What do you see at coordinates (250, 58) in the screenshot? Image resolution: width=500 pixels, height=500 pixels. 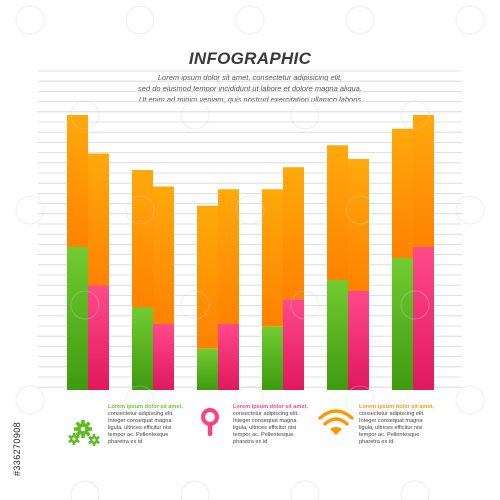 I see `page-title: INFOGRAPHIC` at bounding box center [250, 58].